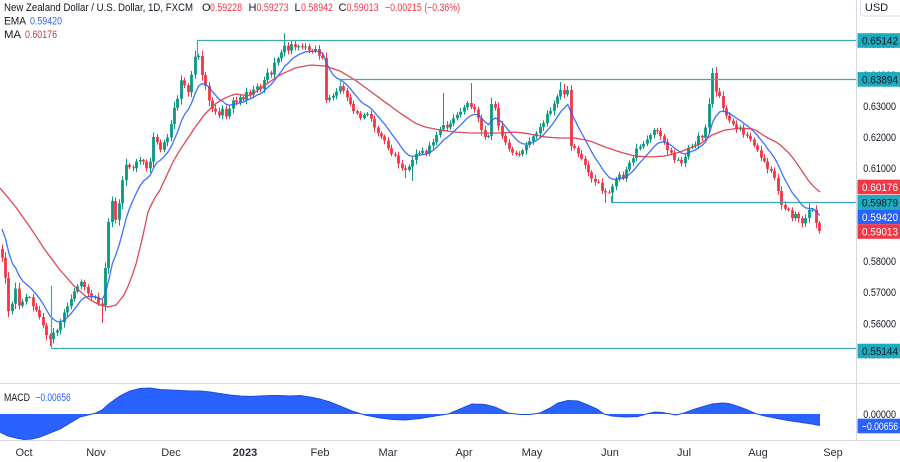 This screenshot has width=900, height=462. Describe the element at coordinates (880, 42) in the screenshot. I see `svg-text: 0.65142` at that location.